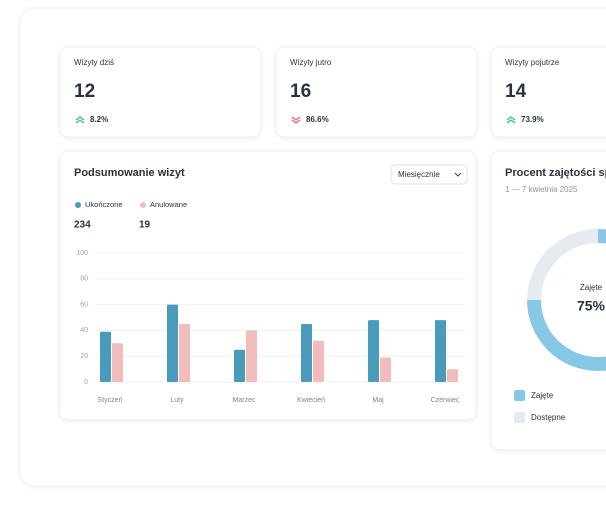  I want to click on kpi-label: Wizyty dziś, so click(94, 62).